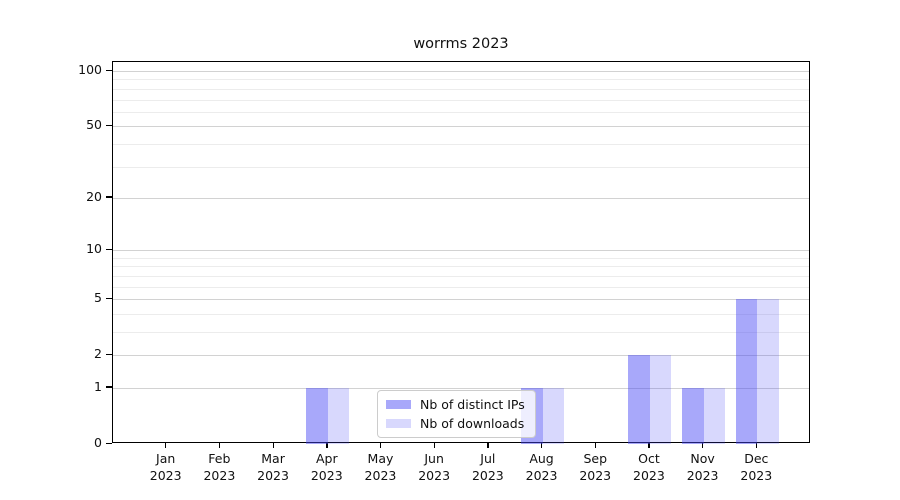  Describe the element at coordinates (595, 467) in the screenshot. I see `x-tick-label: Sep 2023` at that location.